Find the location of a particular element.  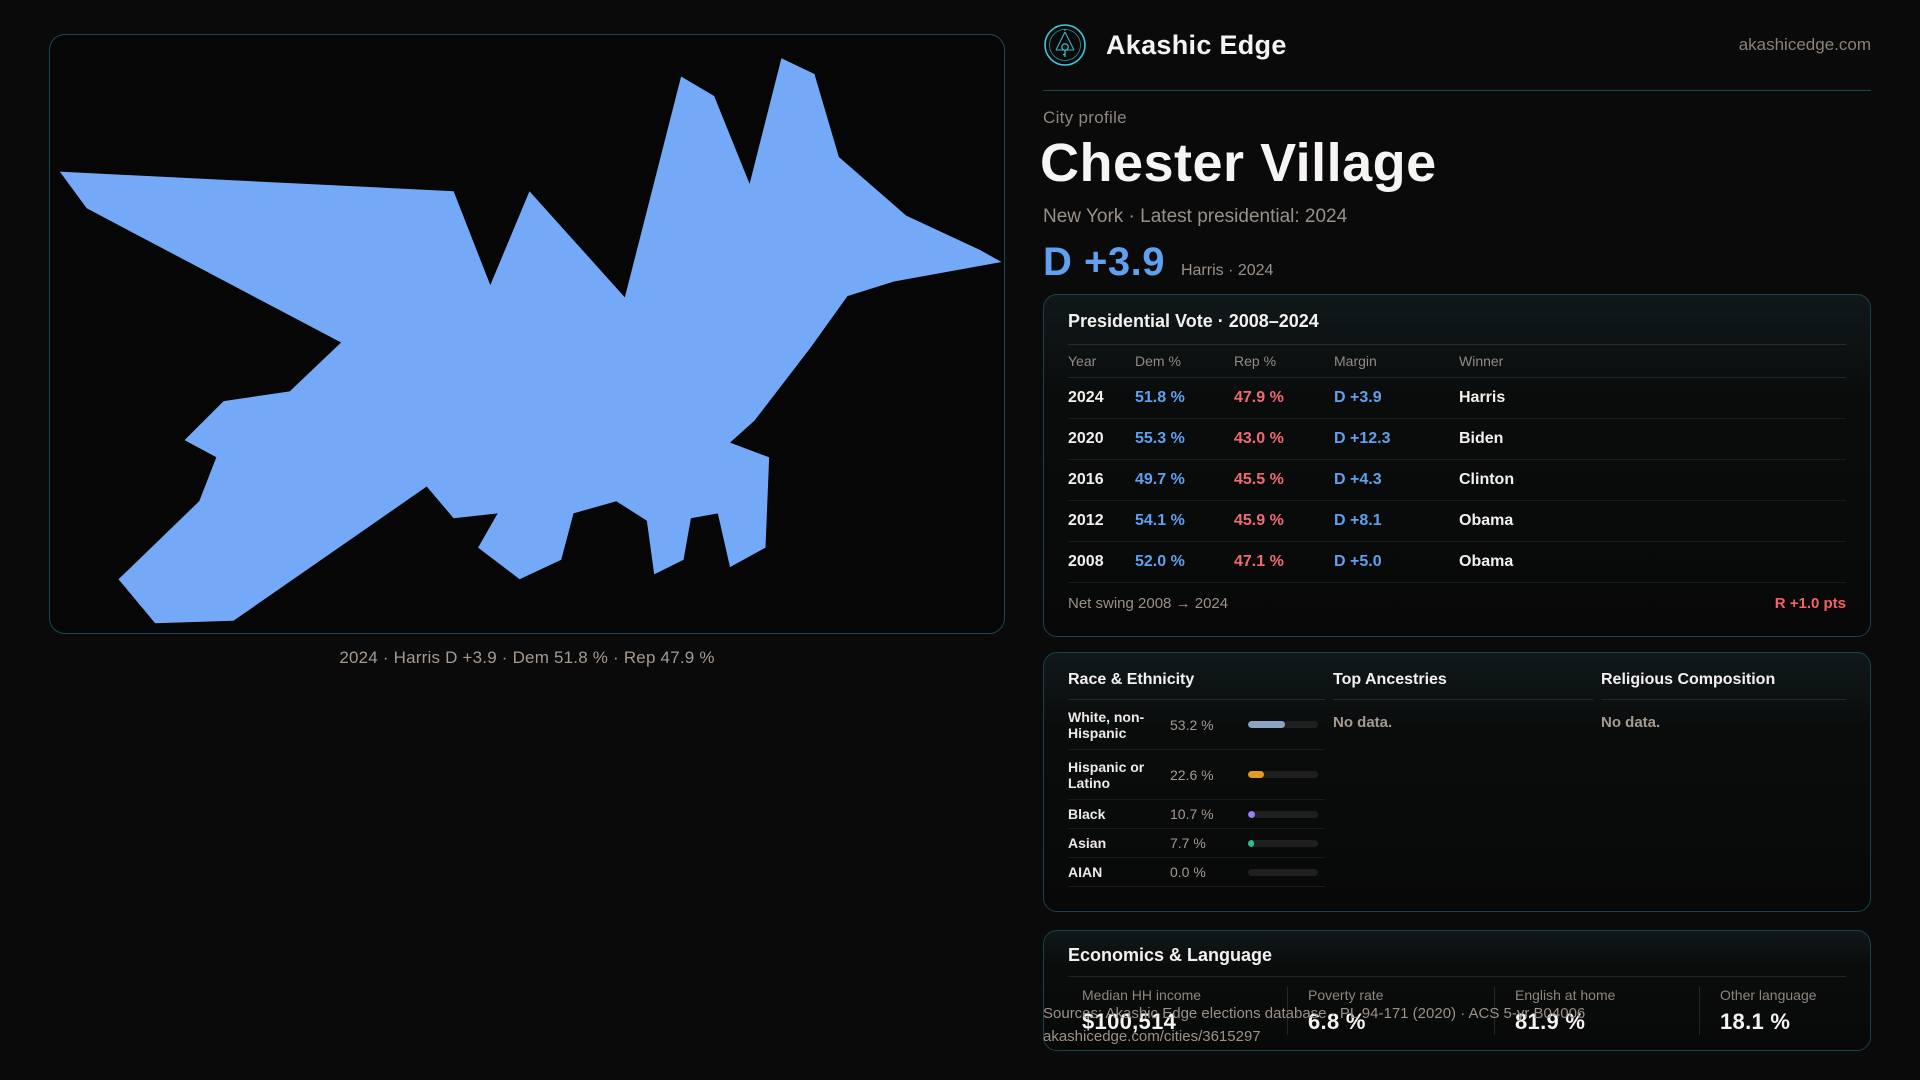

brand-name: Akashic Edge is located at coordinates (1196, 44).